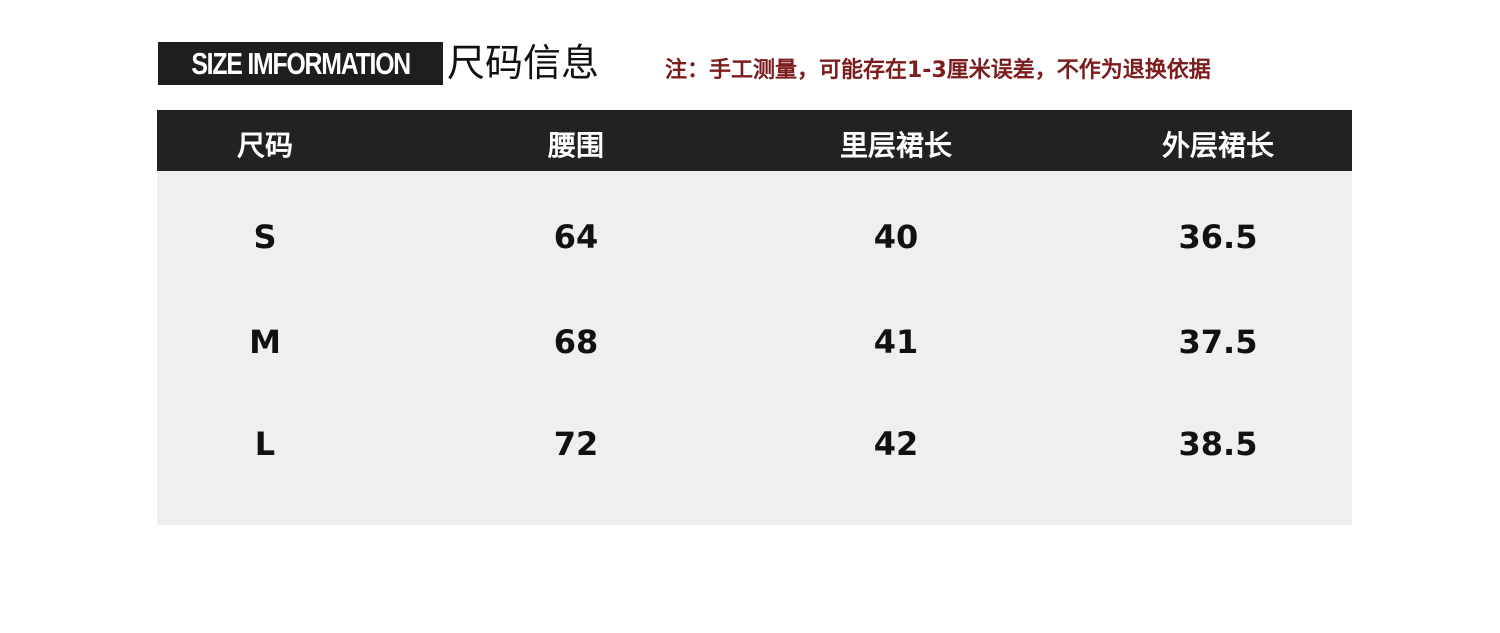 This screenshot has height=633, width=1500. I want to click on cell-inner-length: 40, so click(896, 237).